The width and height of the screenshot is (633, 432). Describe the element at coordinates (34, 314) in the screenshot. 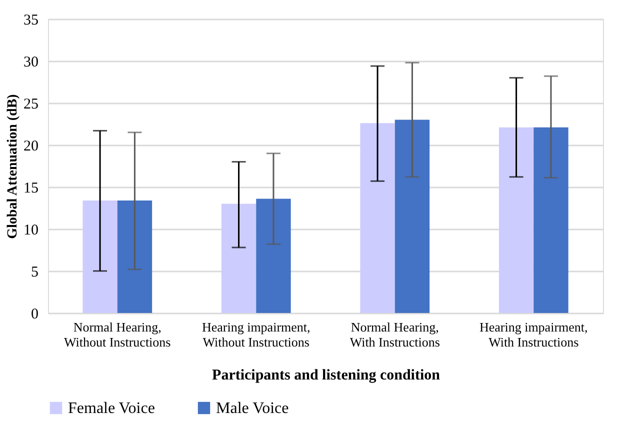

I see `y-tick-label: 0` at that location.